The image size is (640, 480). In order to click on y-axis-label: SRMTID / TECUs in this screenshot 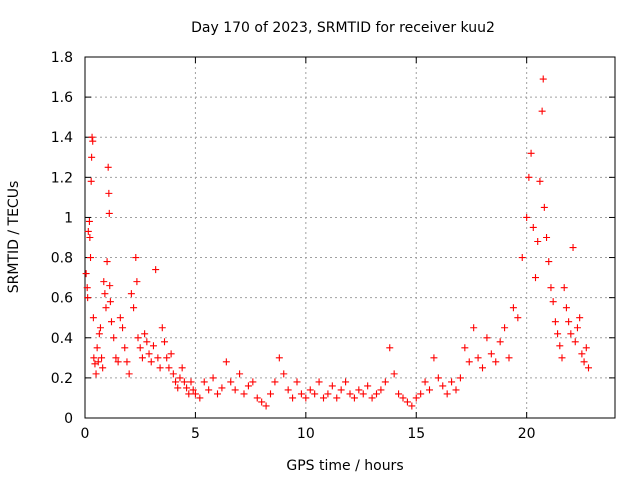, I will do `click(14, 237)`.